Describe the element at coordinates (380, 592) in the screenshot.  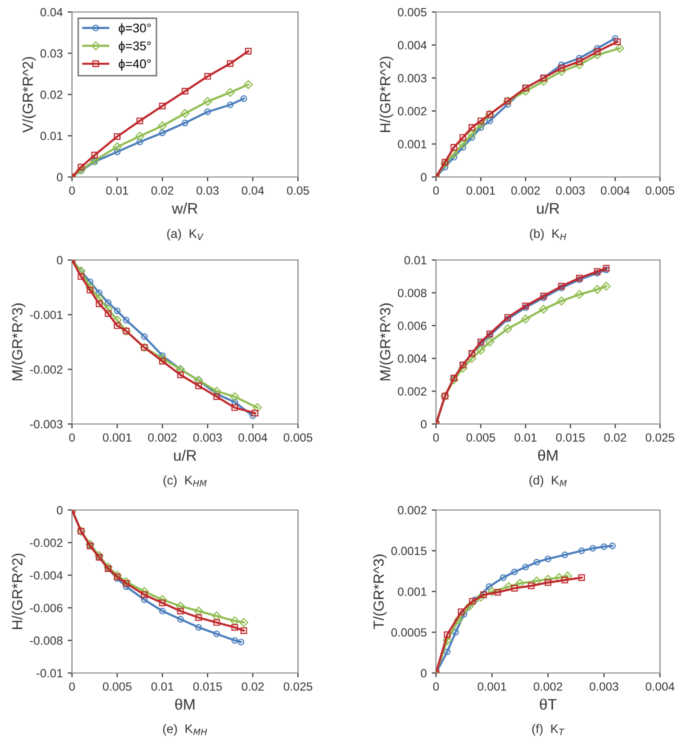
I see `y-axis-title: T/(GR*R^3)` at that location.